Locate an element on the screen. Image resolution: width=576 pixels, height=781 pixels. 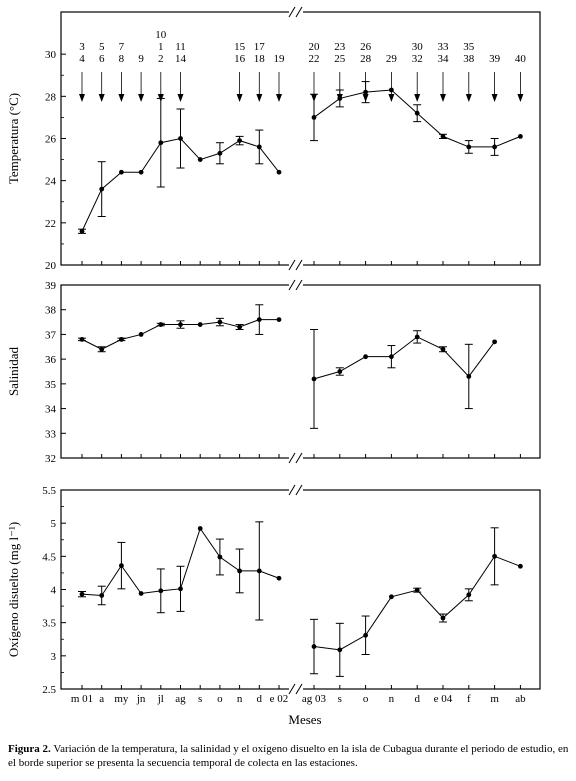
x-tick-label: my is located at coordinates (121, 699).